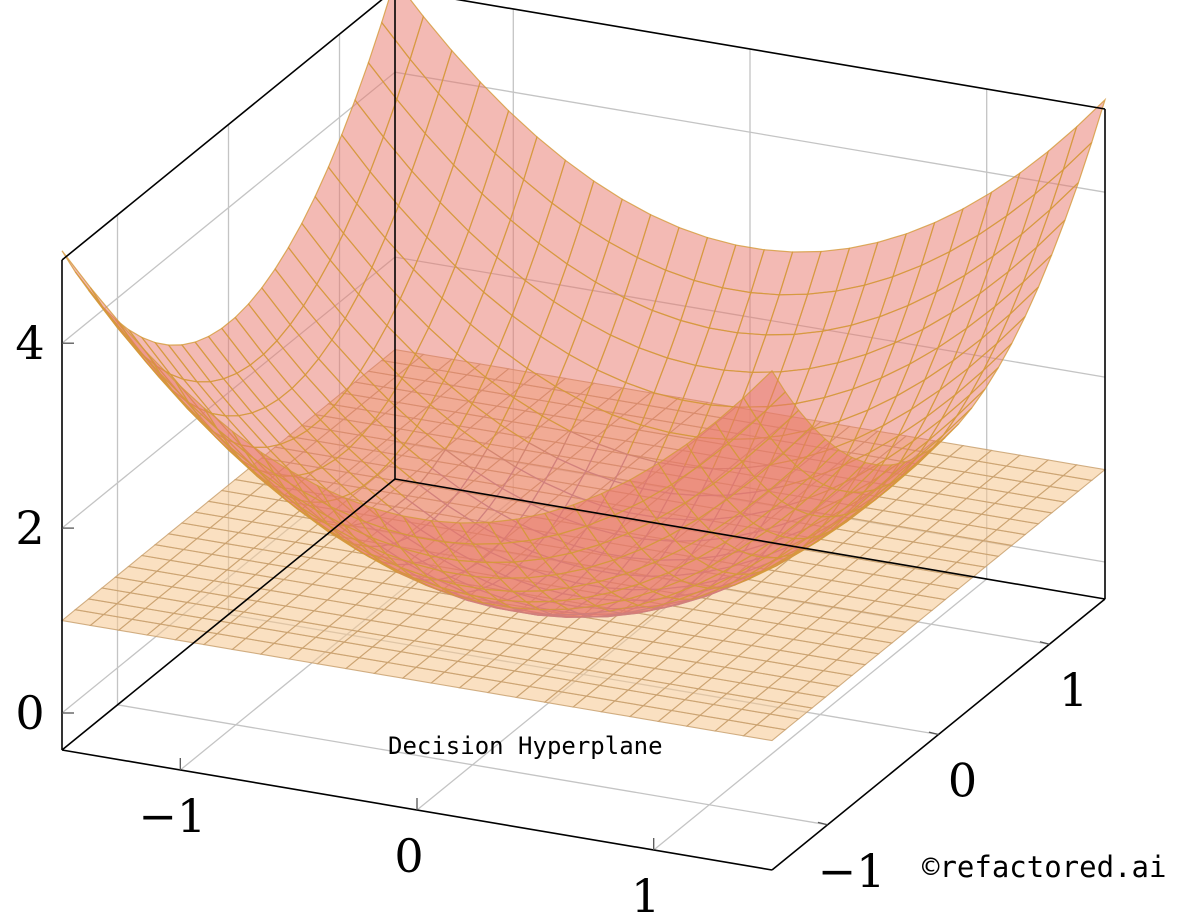  What do you see at coordinates (1073, 690) in the screenshot?
I see `y-tick-label: 1` at bounding box center [1073, 690].